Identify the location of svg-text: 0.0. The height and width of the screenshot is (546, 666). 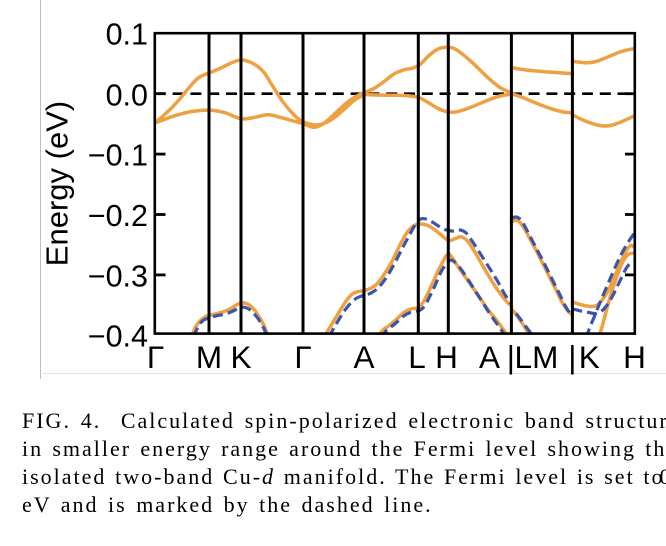
(127, 95).